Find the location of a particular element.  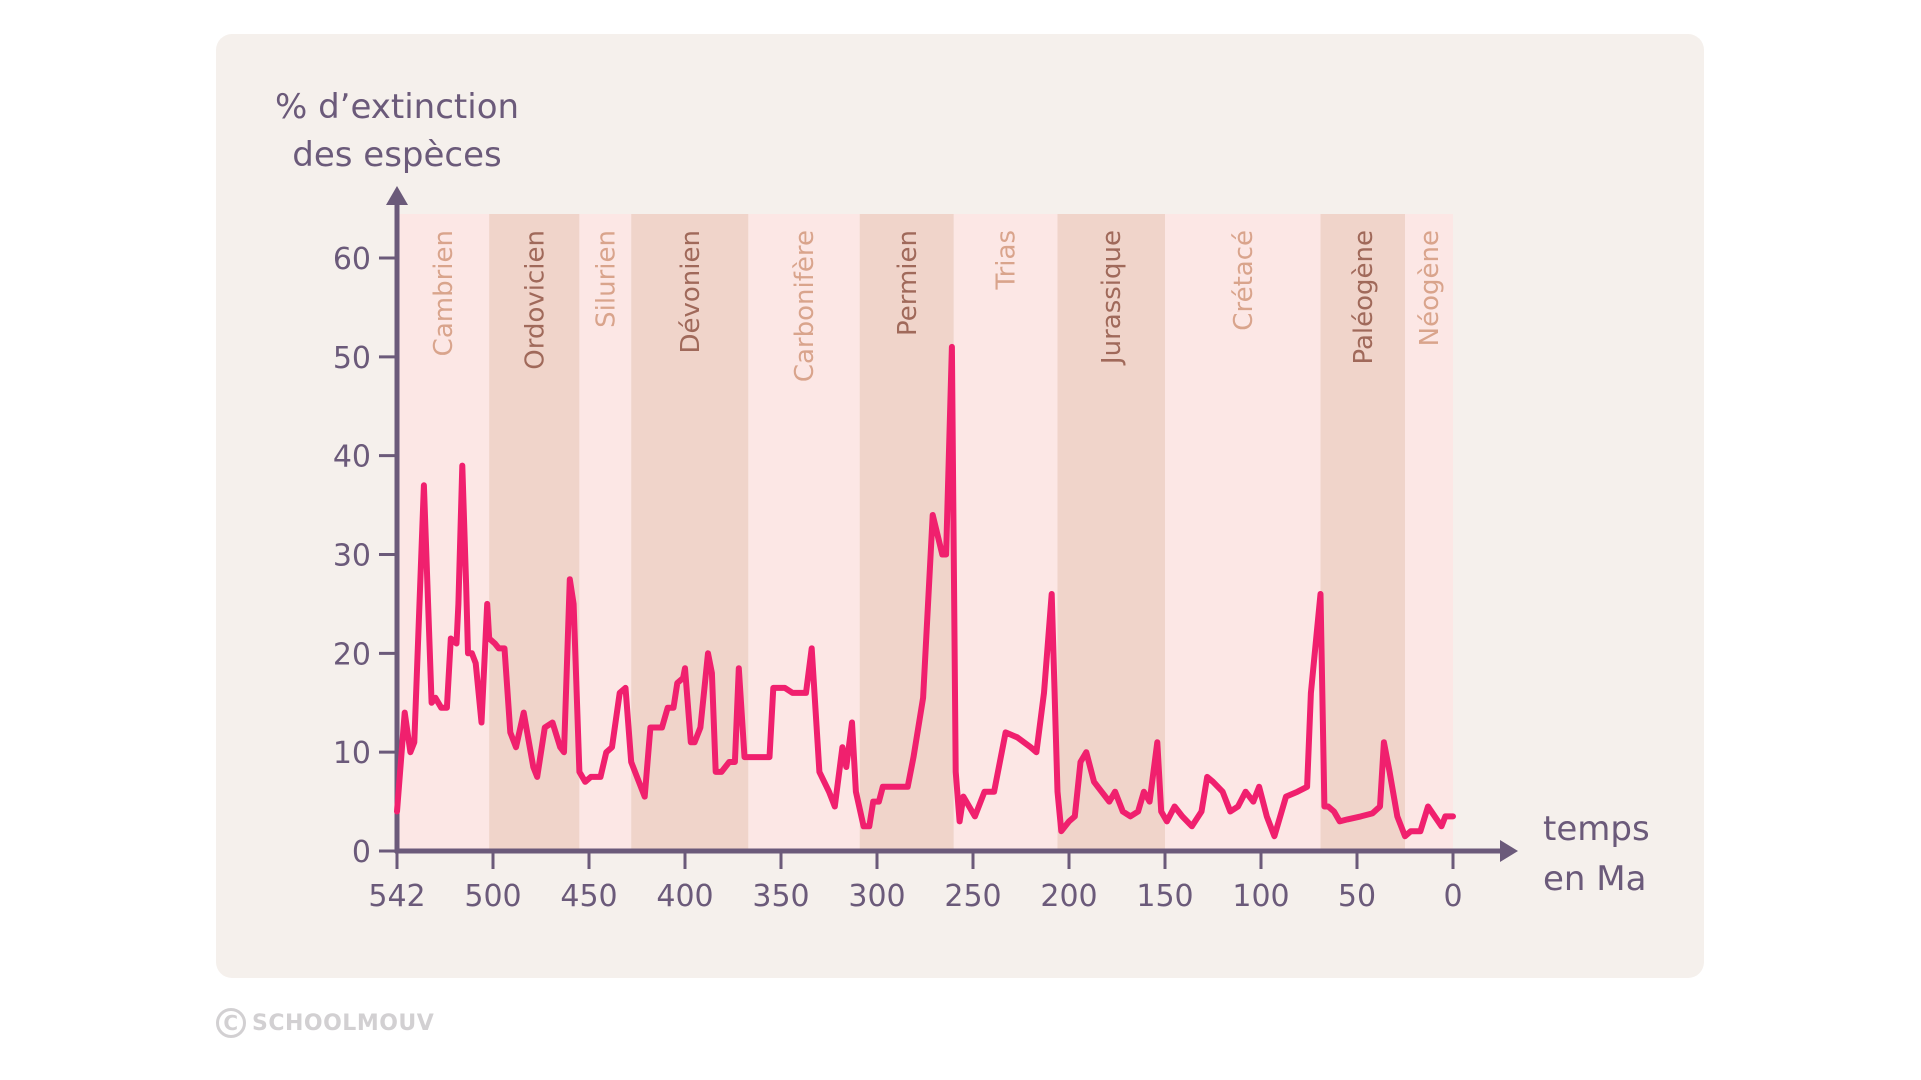

x-tick-label: 200 is located at coordinates (1068, 896).